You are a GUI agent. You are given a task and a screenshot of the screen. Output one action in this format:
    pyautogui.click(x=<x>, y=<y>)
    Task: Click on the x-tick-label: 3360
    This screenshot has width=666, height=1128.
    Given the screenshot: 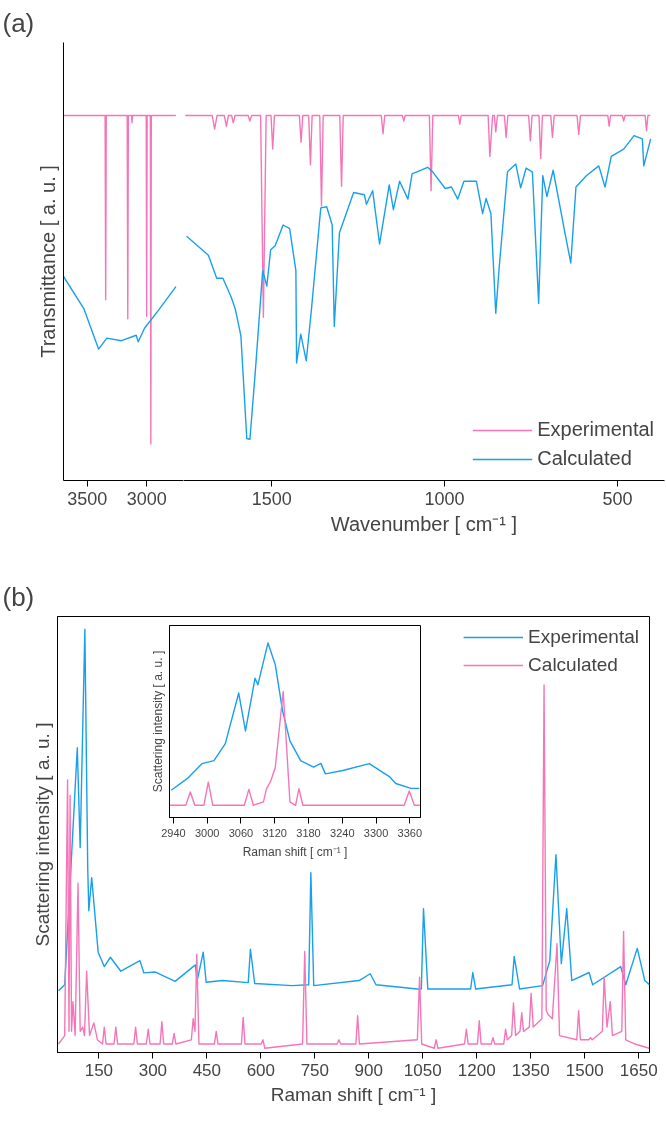 What is the action you would take?
    pyautogui.click(x=410, y=832)
    